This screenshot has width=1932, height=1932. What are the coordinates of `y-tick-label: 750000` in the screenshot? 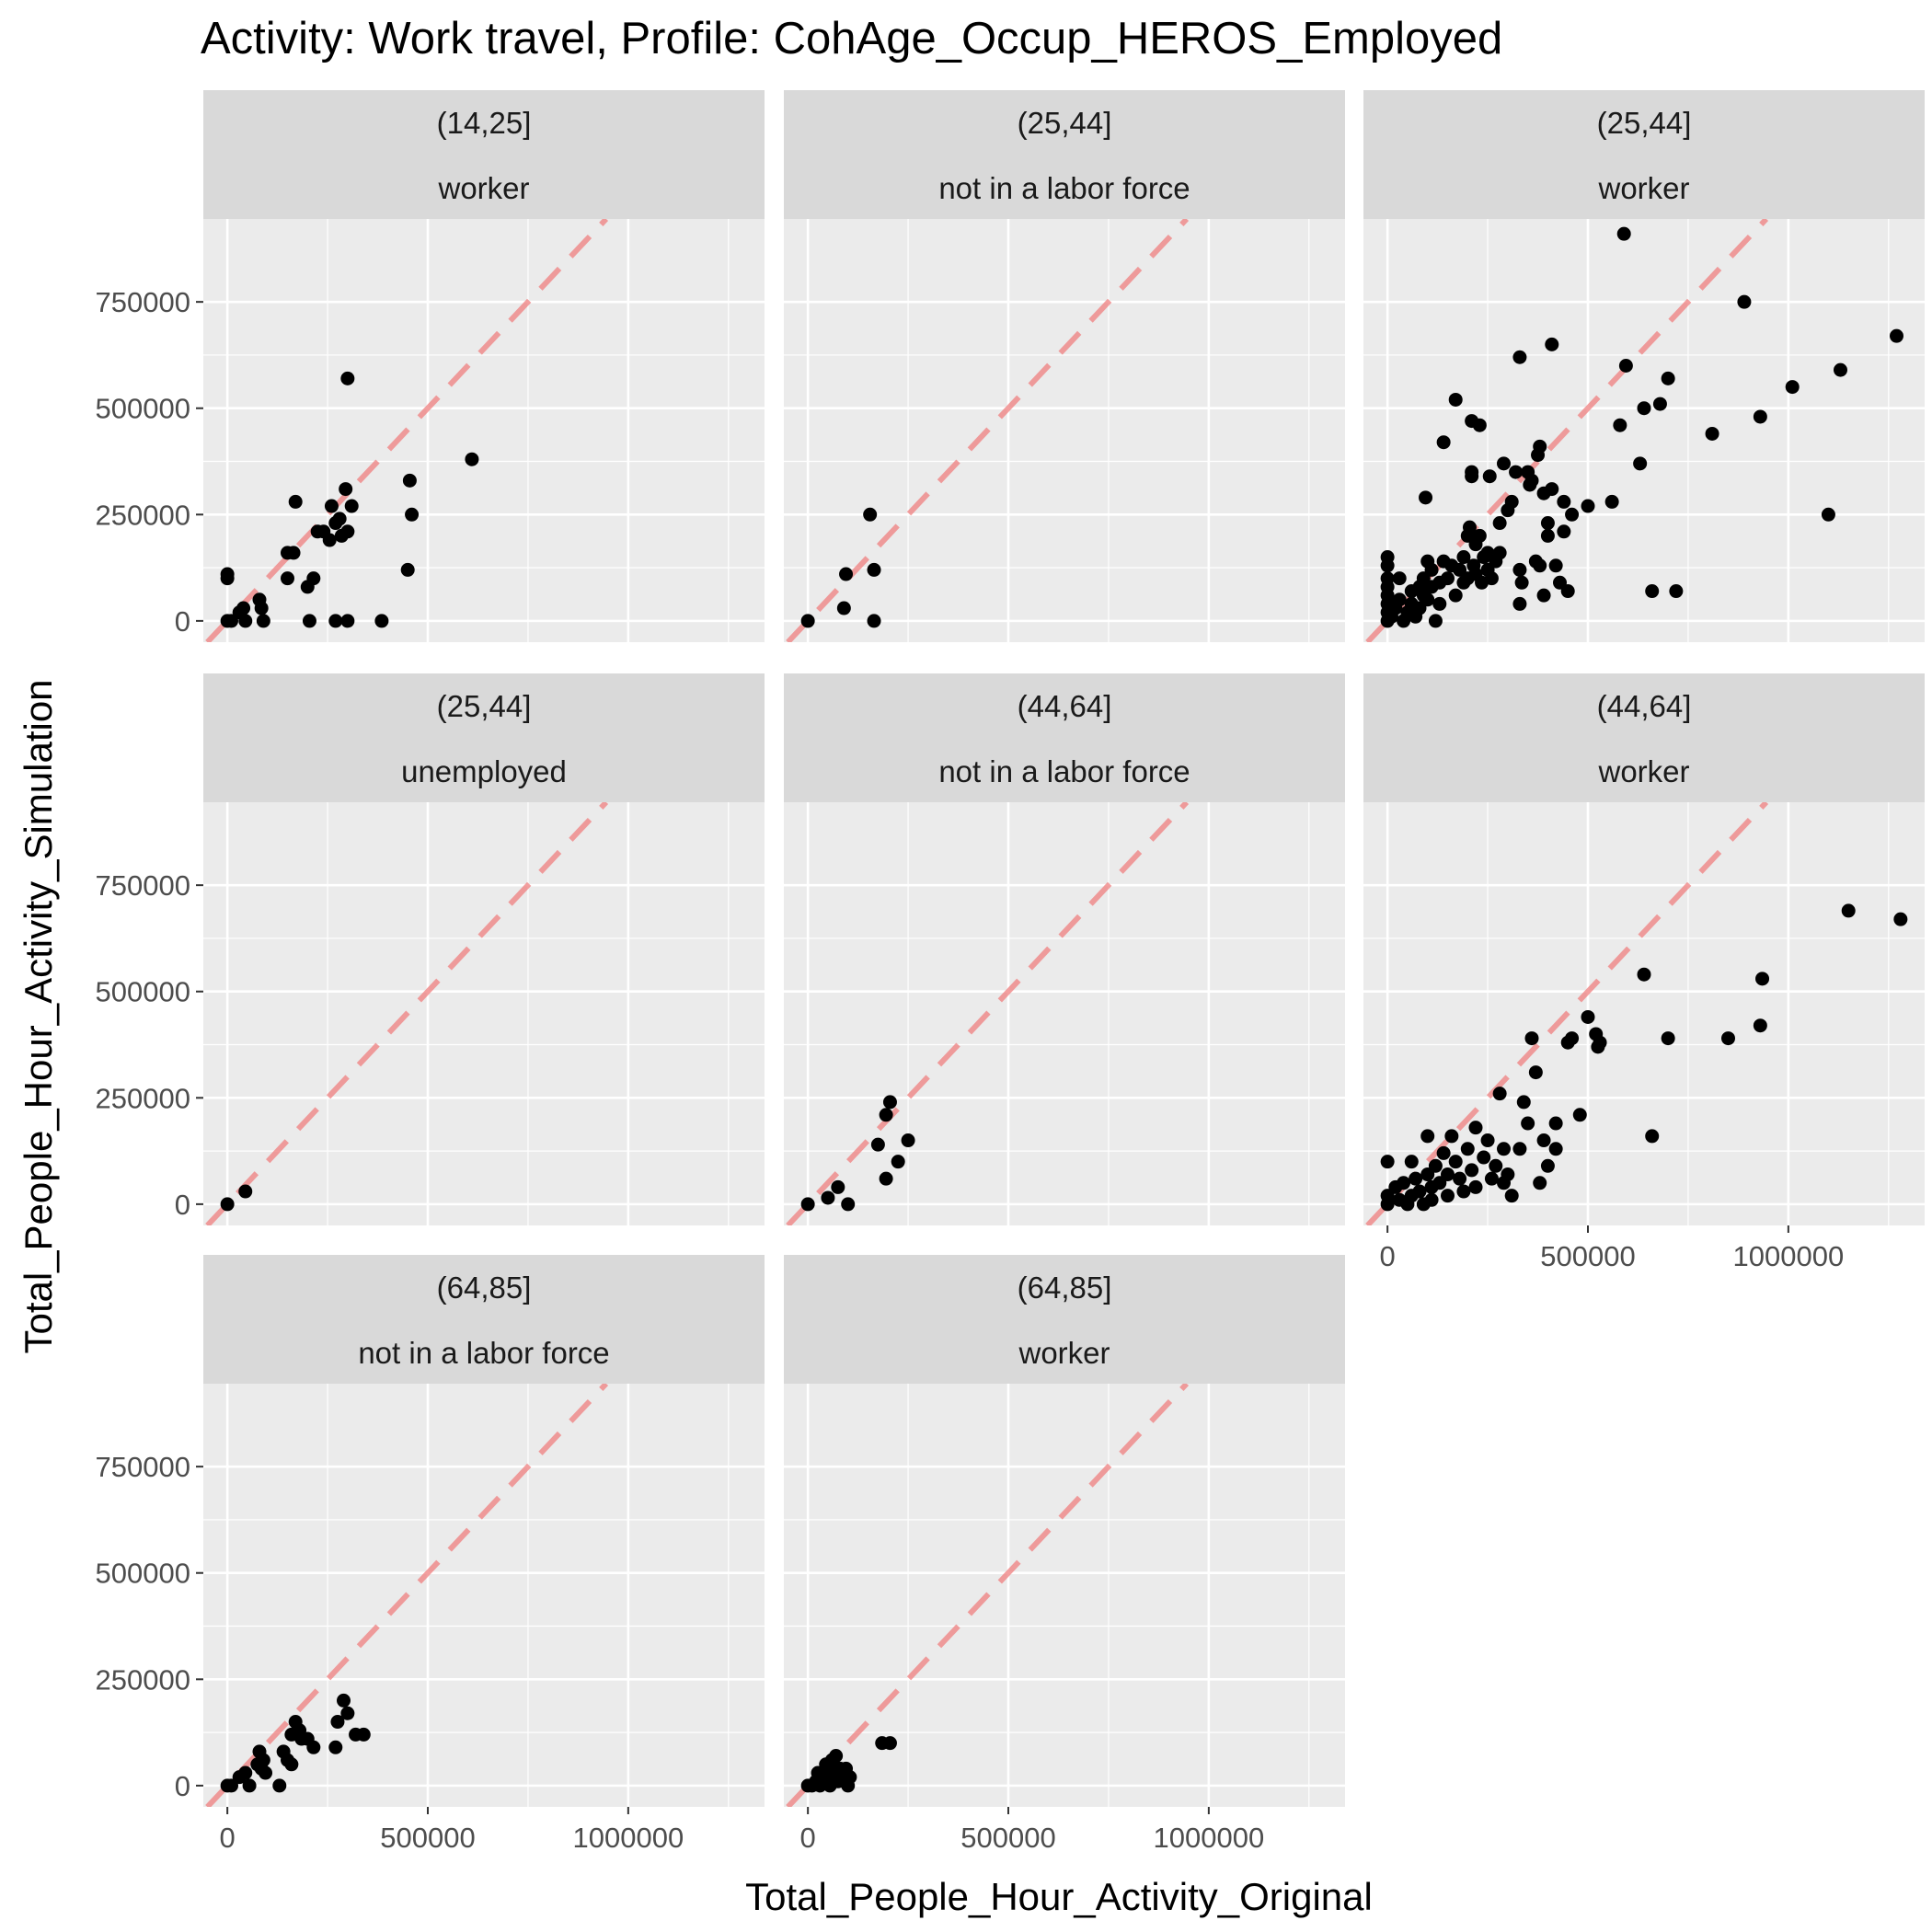 It's located at (143, 885).